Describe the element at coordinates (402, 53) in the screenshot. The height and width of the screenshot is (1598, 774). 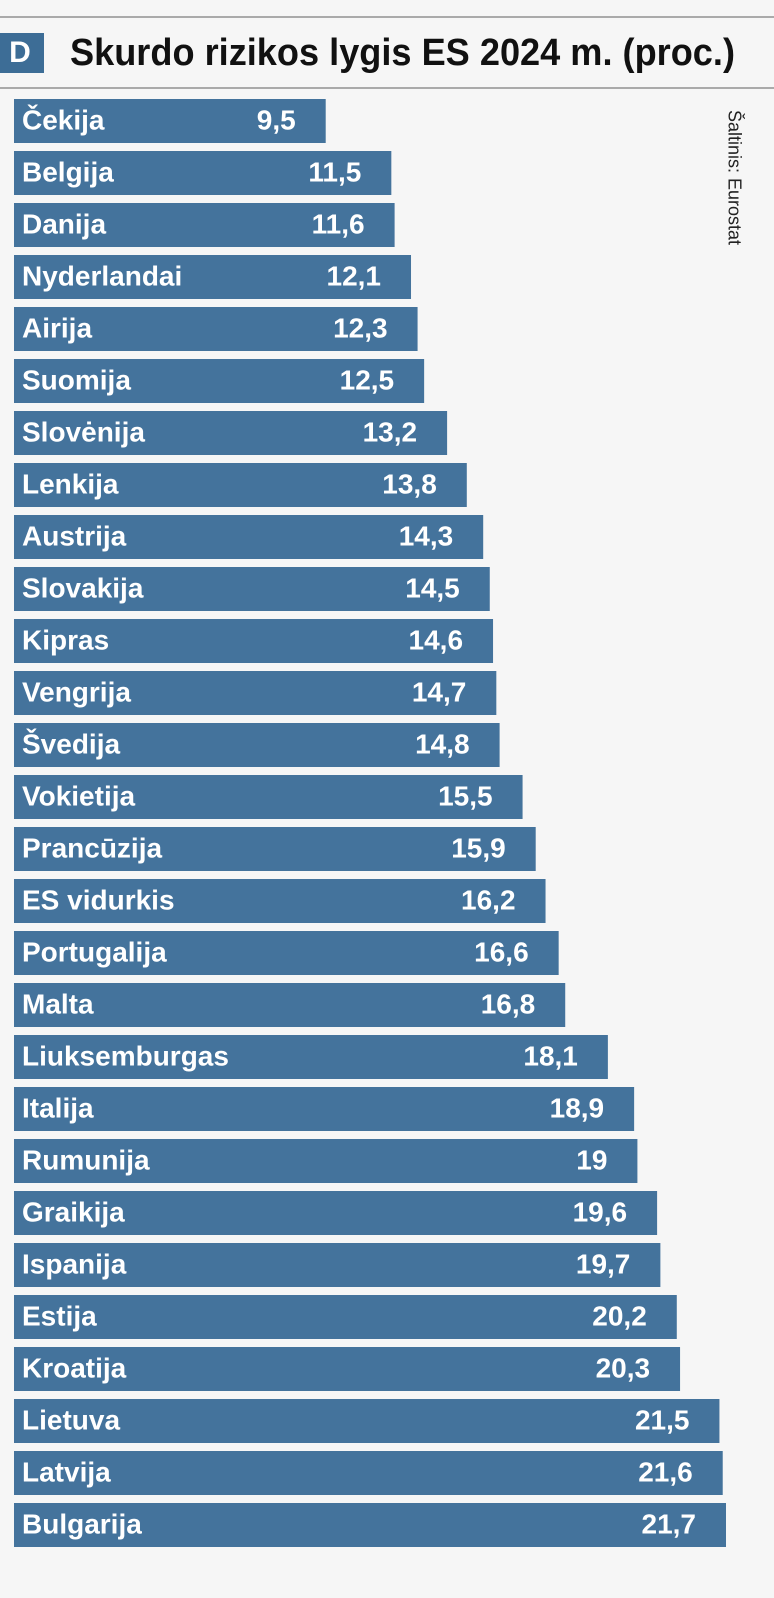
I see `chart-title: Skurdo rizikos lygis ES 2024 m. (proc.)` at that location.